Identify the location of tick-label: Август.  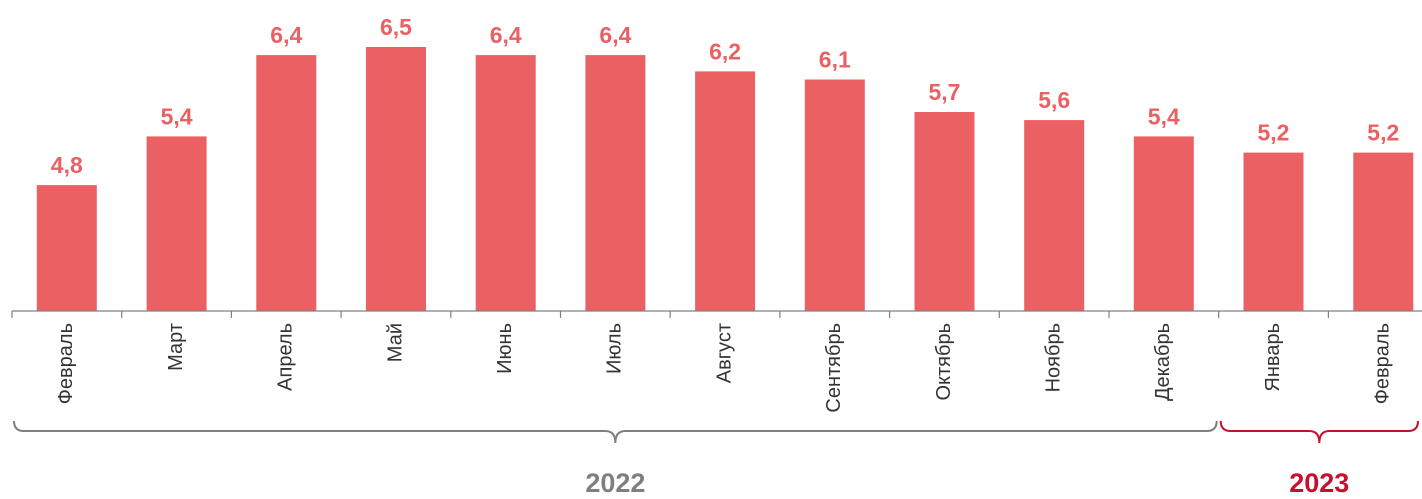
(724, 353).